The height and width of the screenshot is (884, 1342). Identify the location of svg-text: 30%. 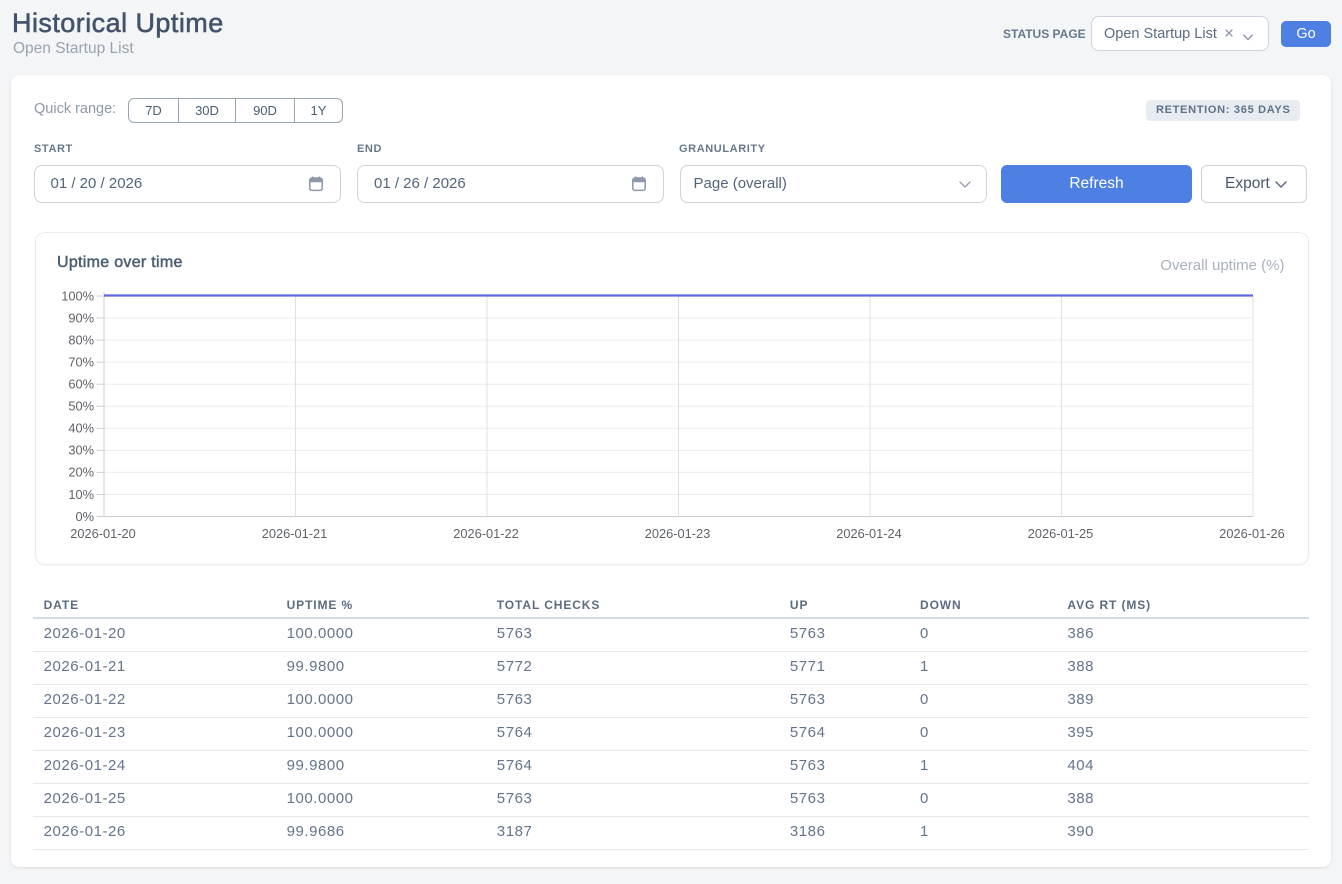
(81, 449).